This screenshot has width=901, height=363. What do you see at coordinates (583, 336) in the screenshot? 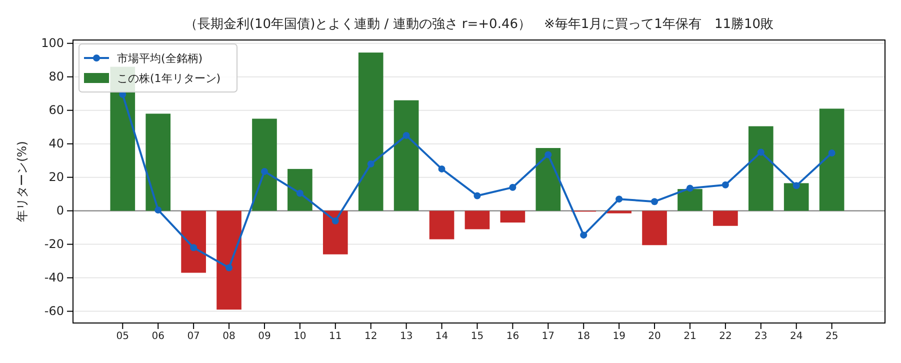
I see `x-tick-label: 18` at bounding box center [583, 336].